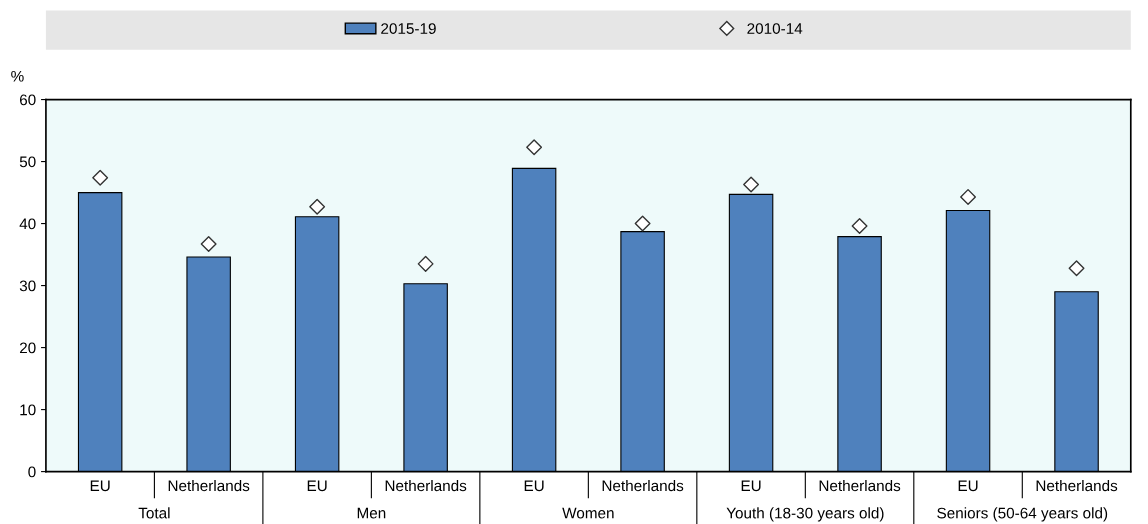 This screenshot has width=1148, height=524. I want to click on text: Men, so click(371, 513).